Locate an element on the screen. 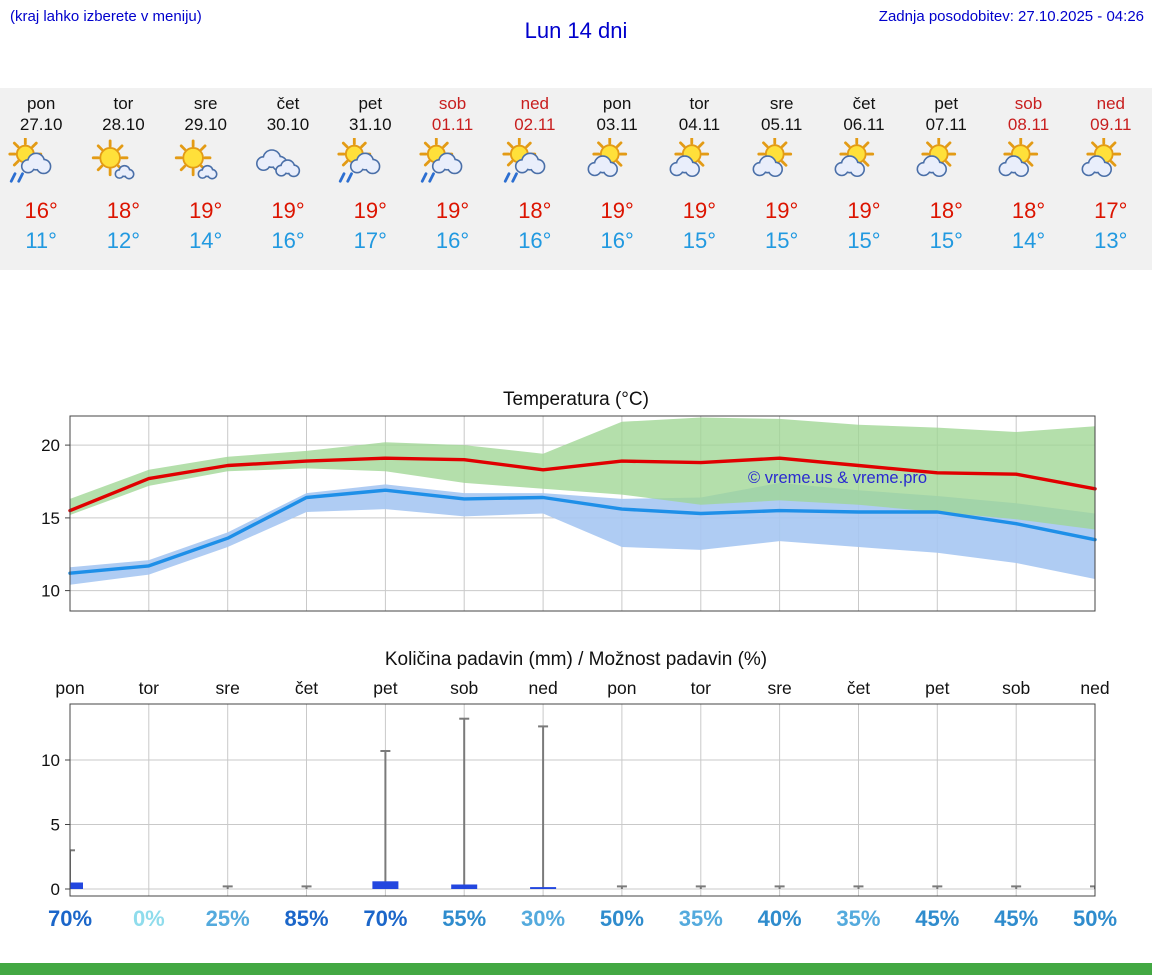 The image size is (1152, 975). day-date: 03.11 is located at coordinates (617, 124).